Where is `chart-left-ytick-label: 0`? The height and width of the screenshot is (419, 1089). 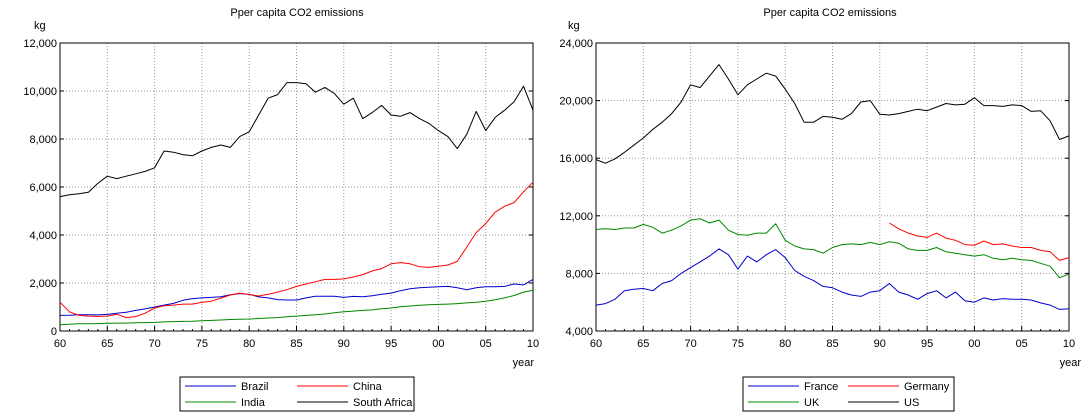 chart-left-ytick-label: 0 is located at coordinates (54, 332).